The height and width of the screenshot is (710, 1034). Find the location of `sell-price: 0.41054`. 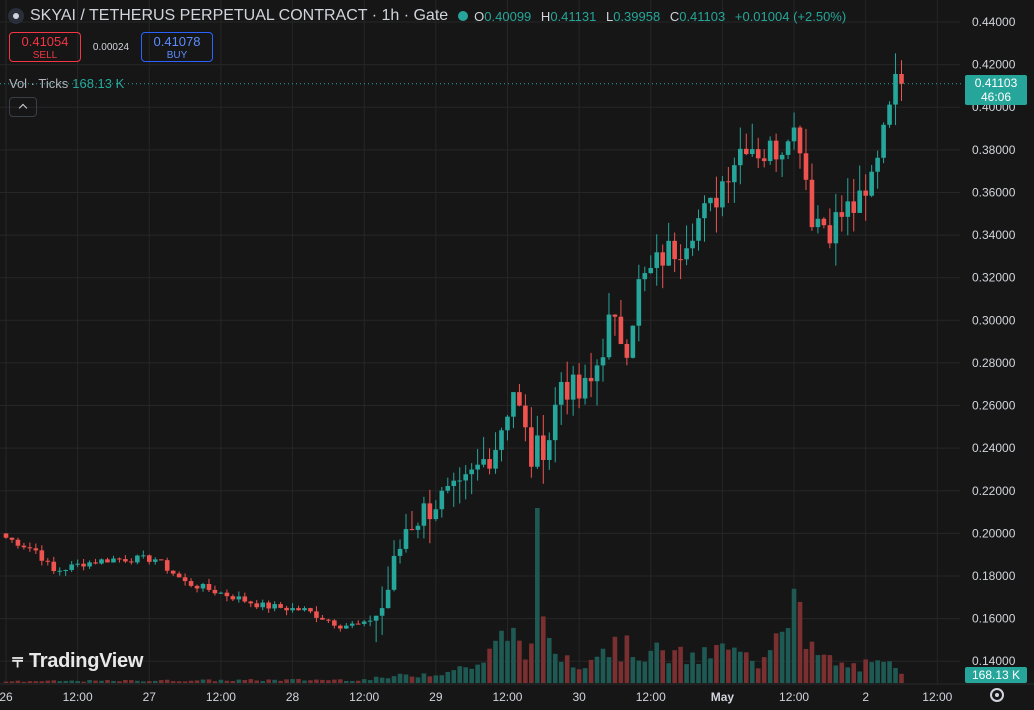

sell-price: 0.41054 is located at coordinates (45, 41).